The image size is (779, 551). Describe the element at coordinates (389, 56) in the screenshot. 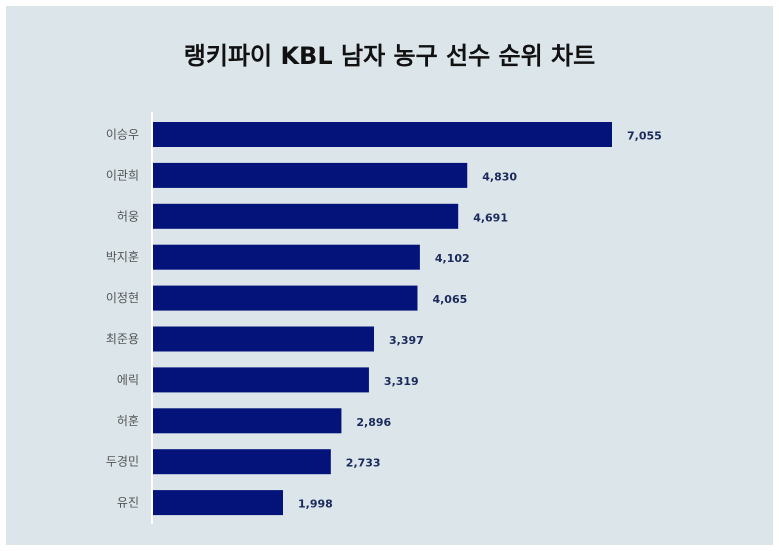

I see `chart-title: 랭키파이 KBL 남자 농구 선수 순위 차트` at that location.